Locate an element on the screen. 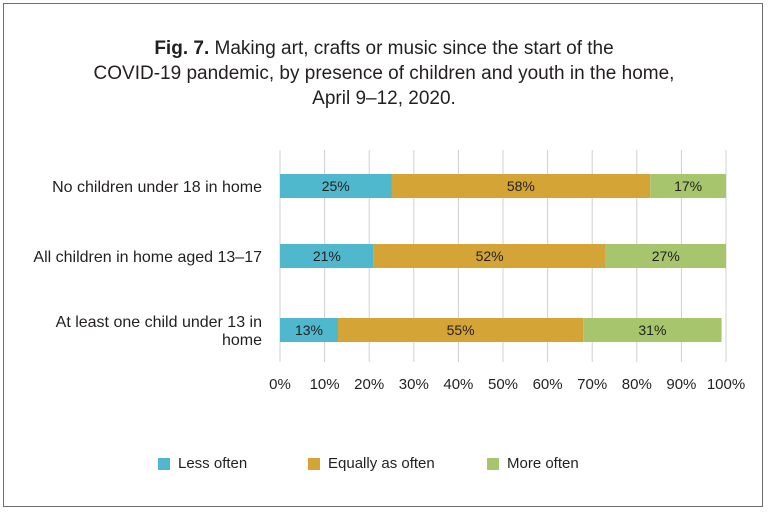  data-label: 55% is located at coordinates (461, 330).